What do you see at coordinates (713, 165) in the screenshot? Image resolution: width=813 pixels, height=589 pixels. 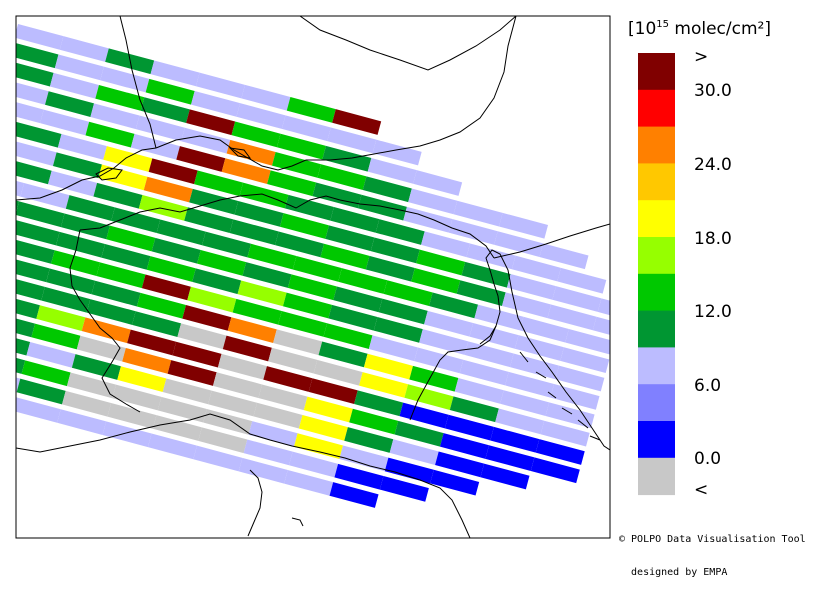 I see `legend-tick-label: 24.0` at bounding box center [713, 165].